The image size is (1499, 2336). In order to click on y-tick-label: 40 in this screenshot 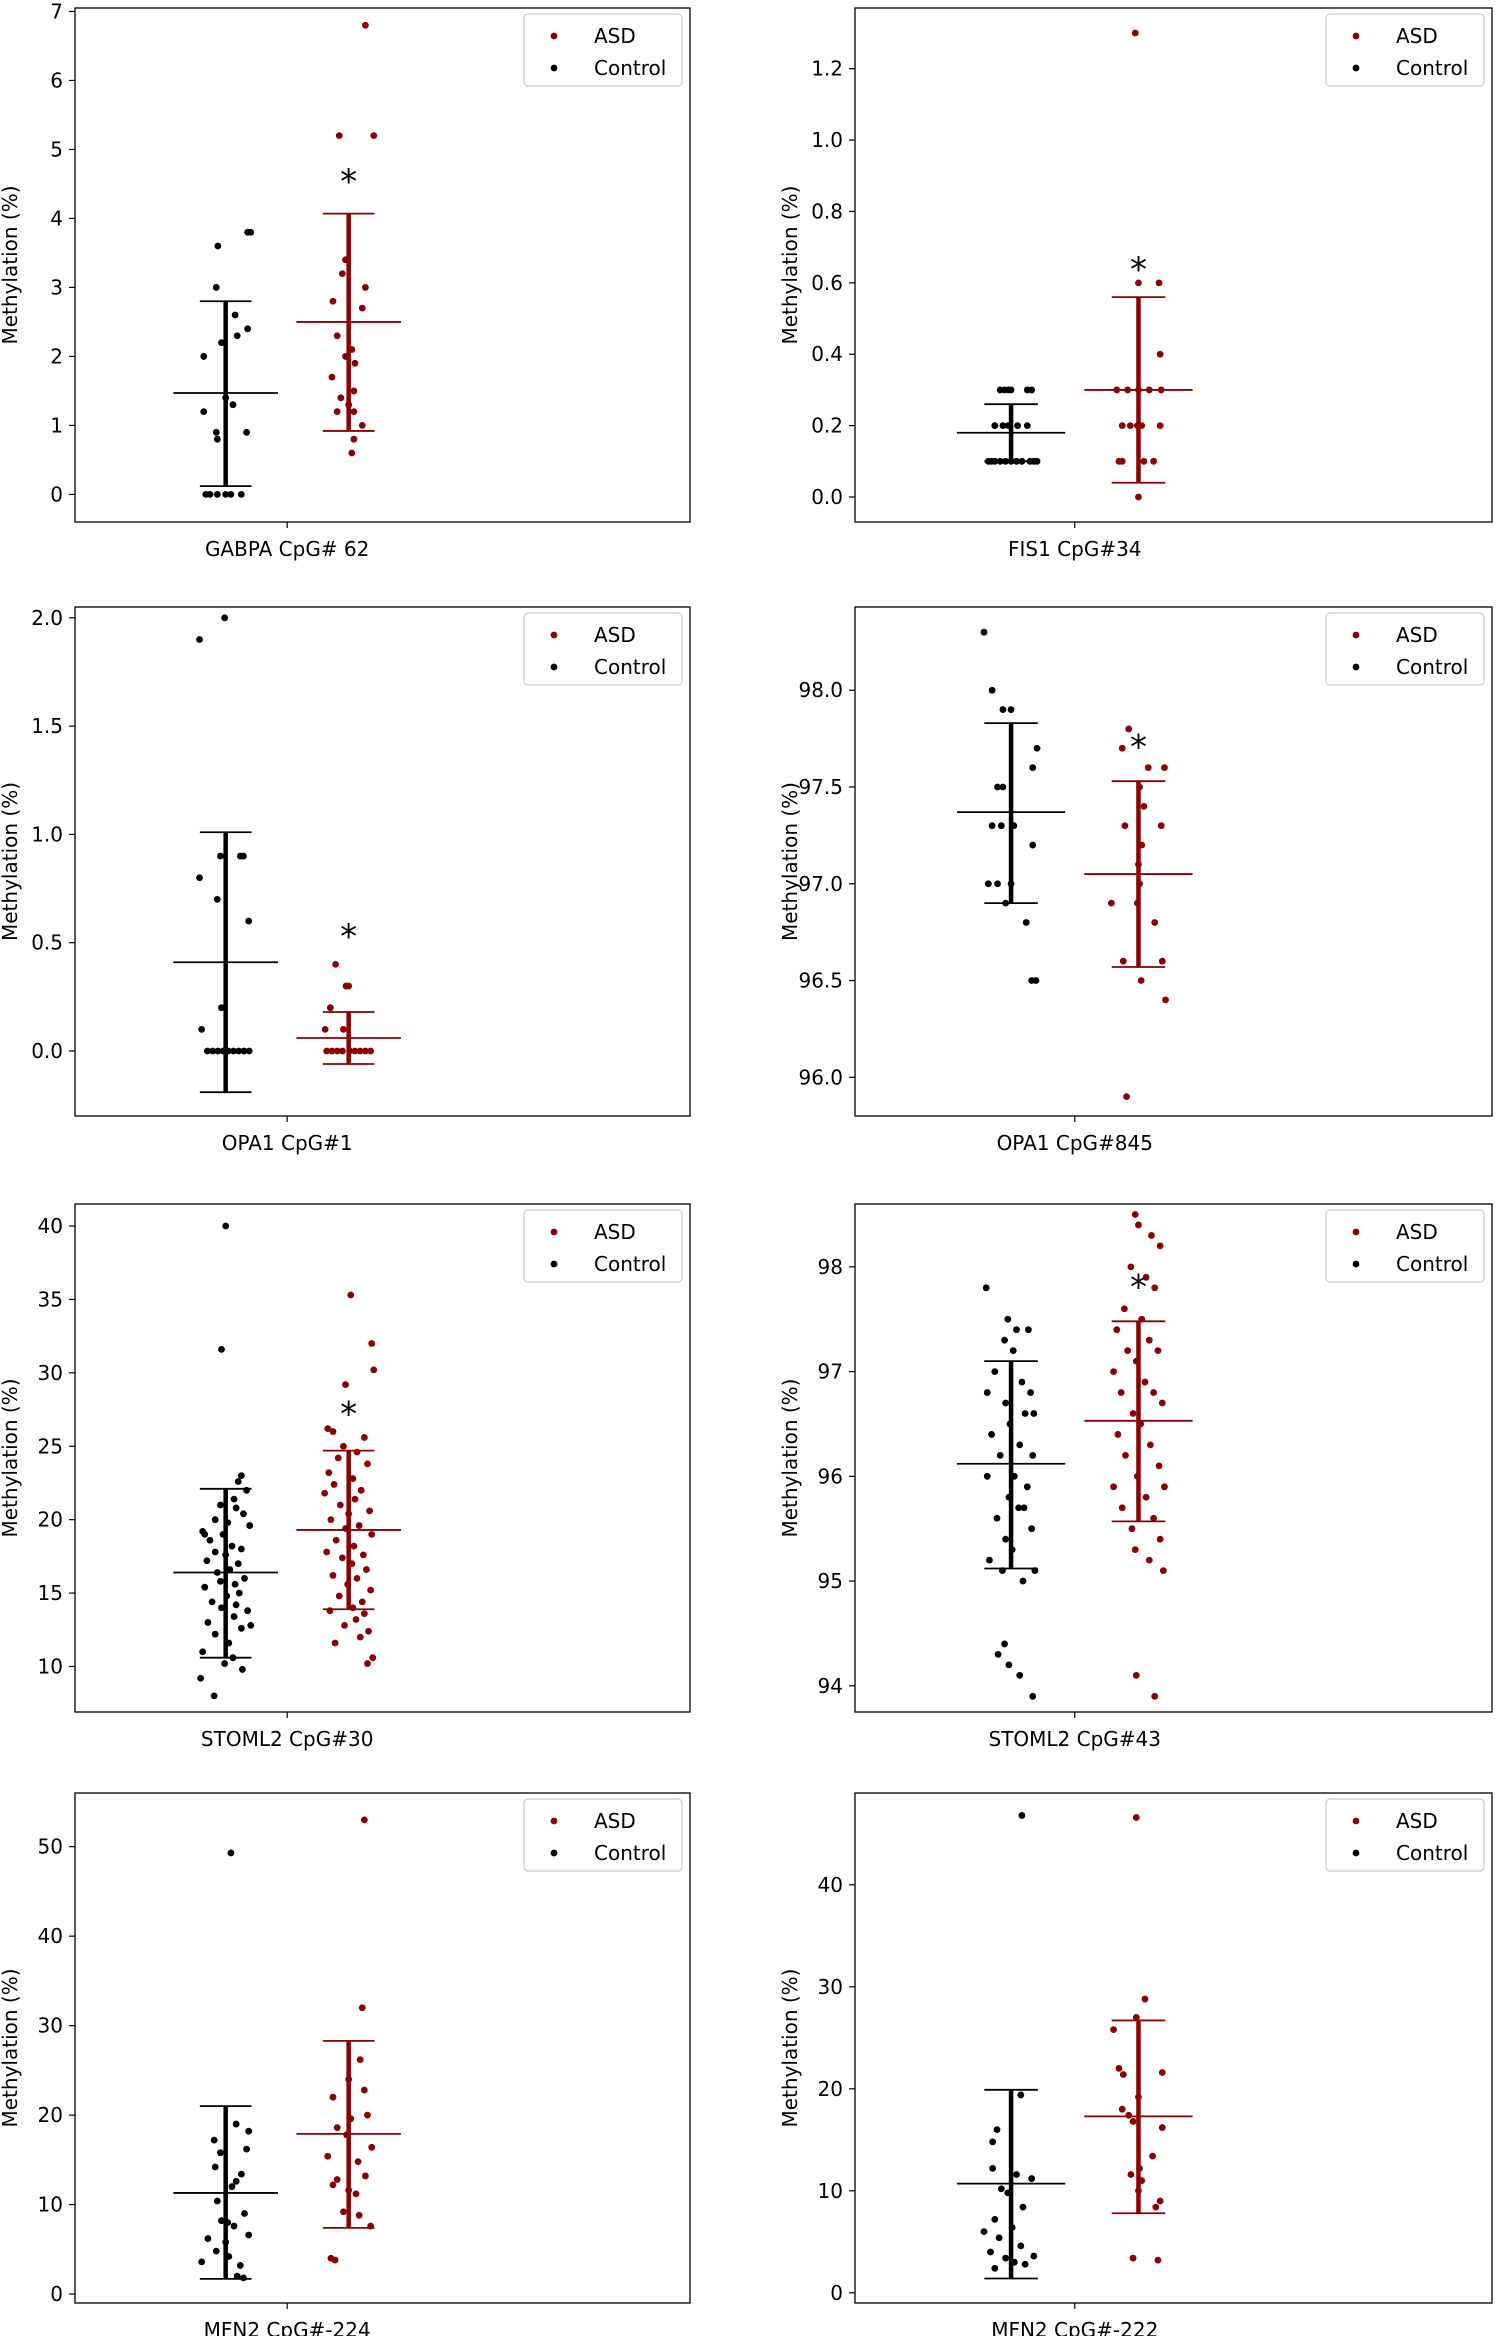, I will do `click(830, 1885)`.